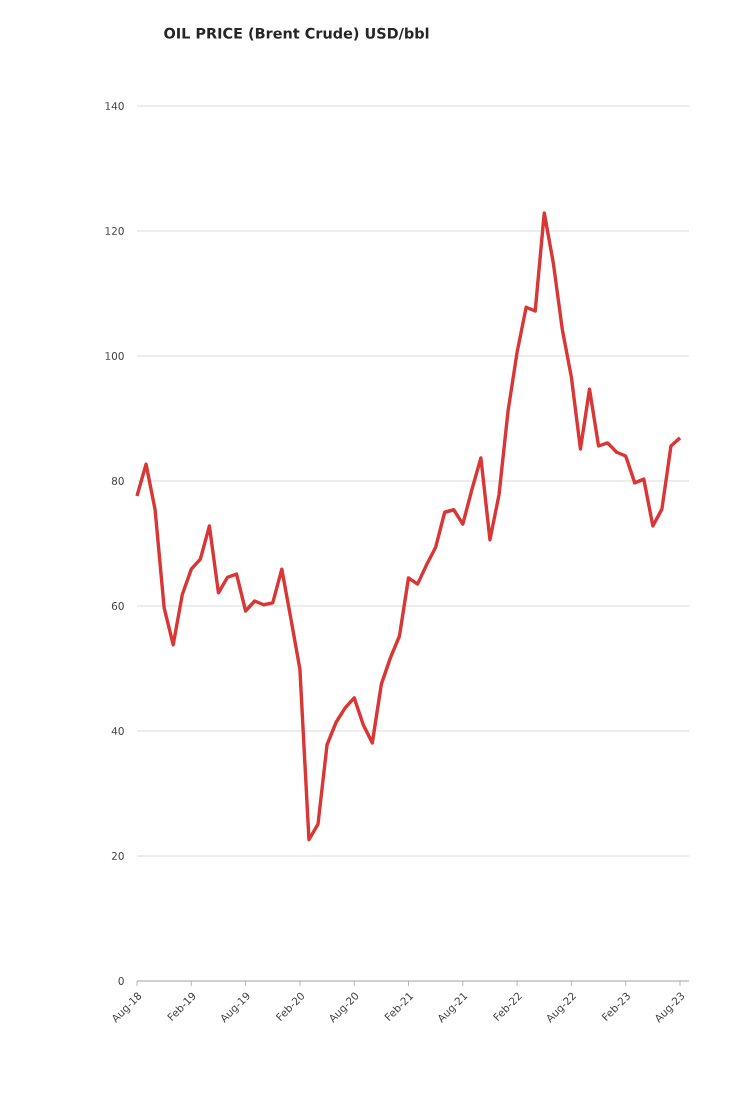  I want to click on chart-title: OIL PRICE (Brent Crude) USD/bbl, so click(296, 34).